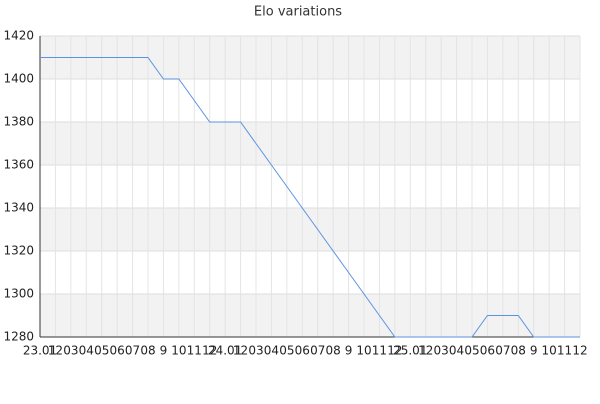 This screenshot has height=404, width=600. Describe the element at coordinates (18, 122) in the screenshot. I see `y-tick-label: 1380` at that location.